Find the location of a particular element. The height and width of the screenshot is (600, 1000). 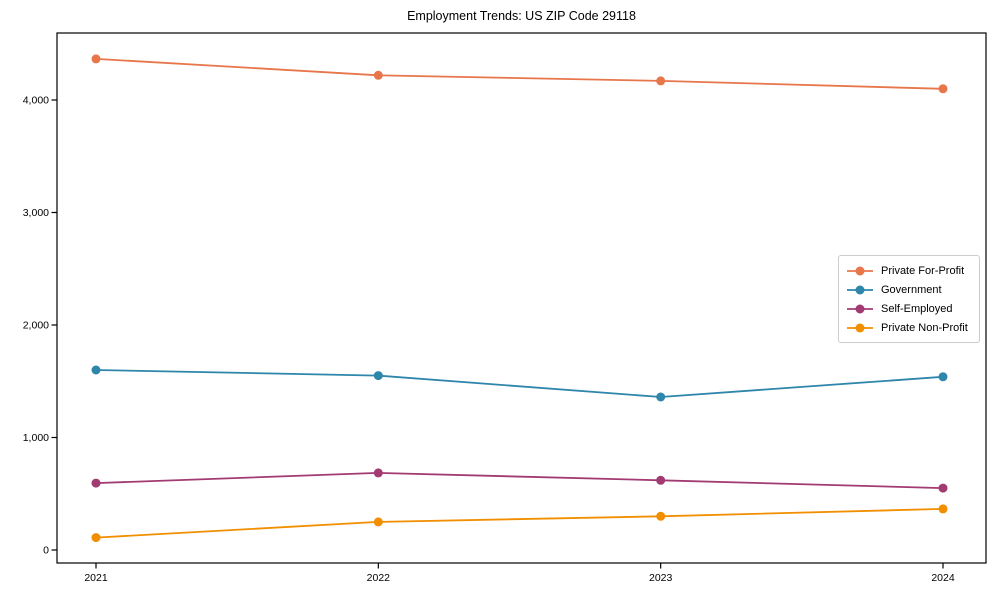

x-tick-label: 2021 is located at coordinates (96, 578).